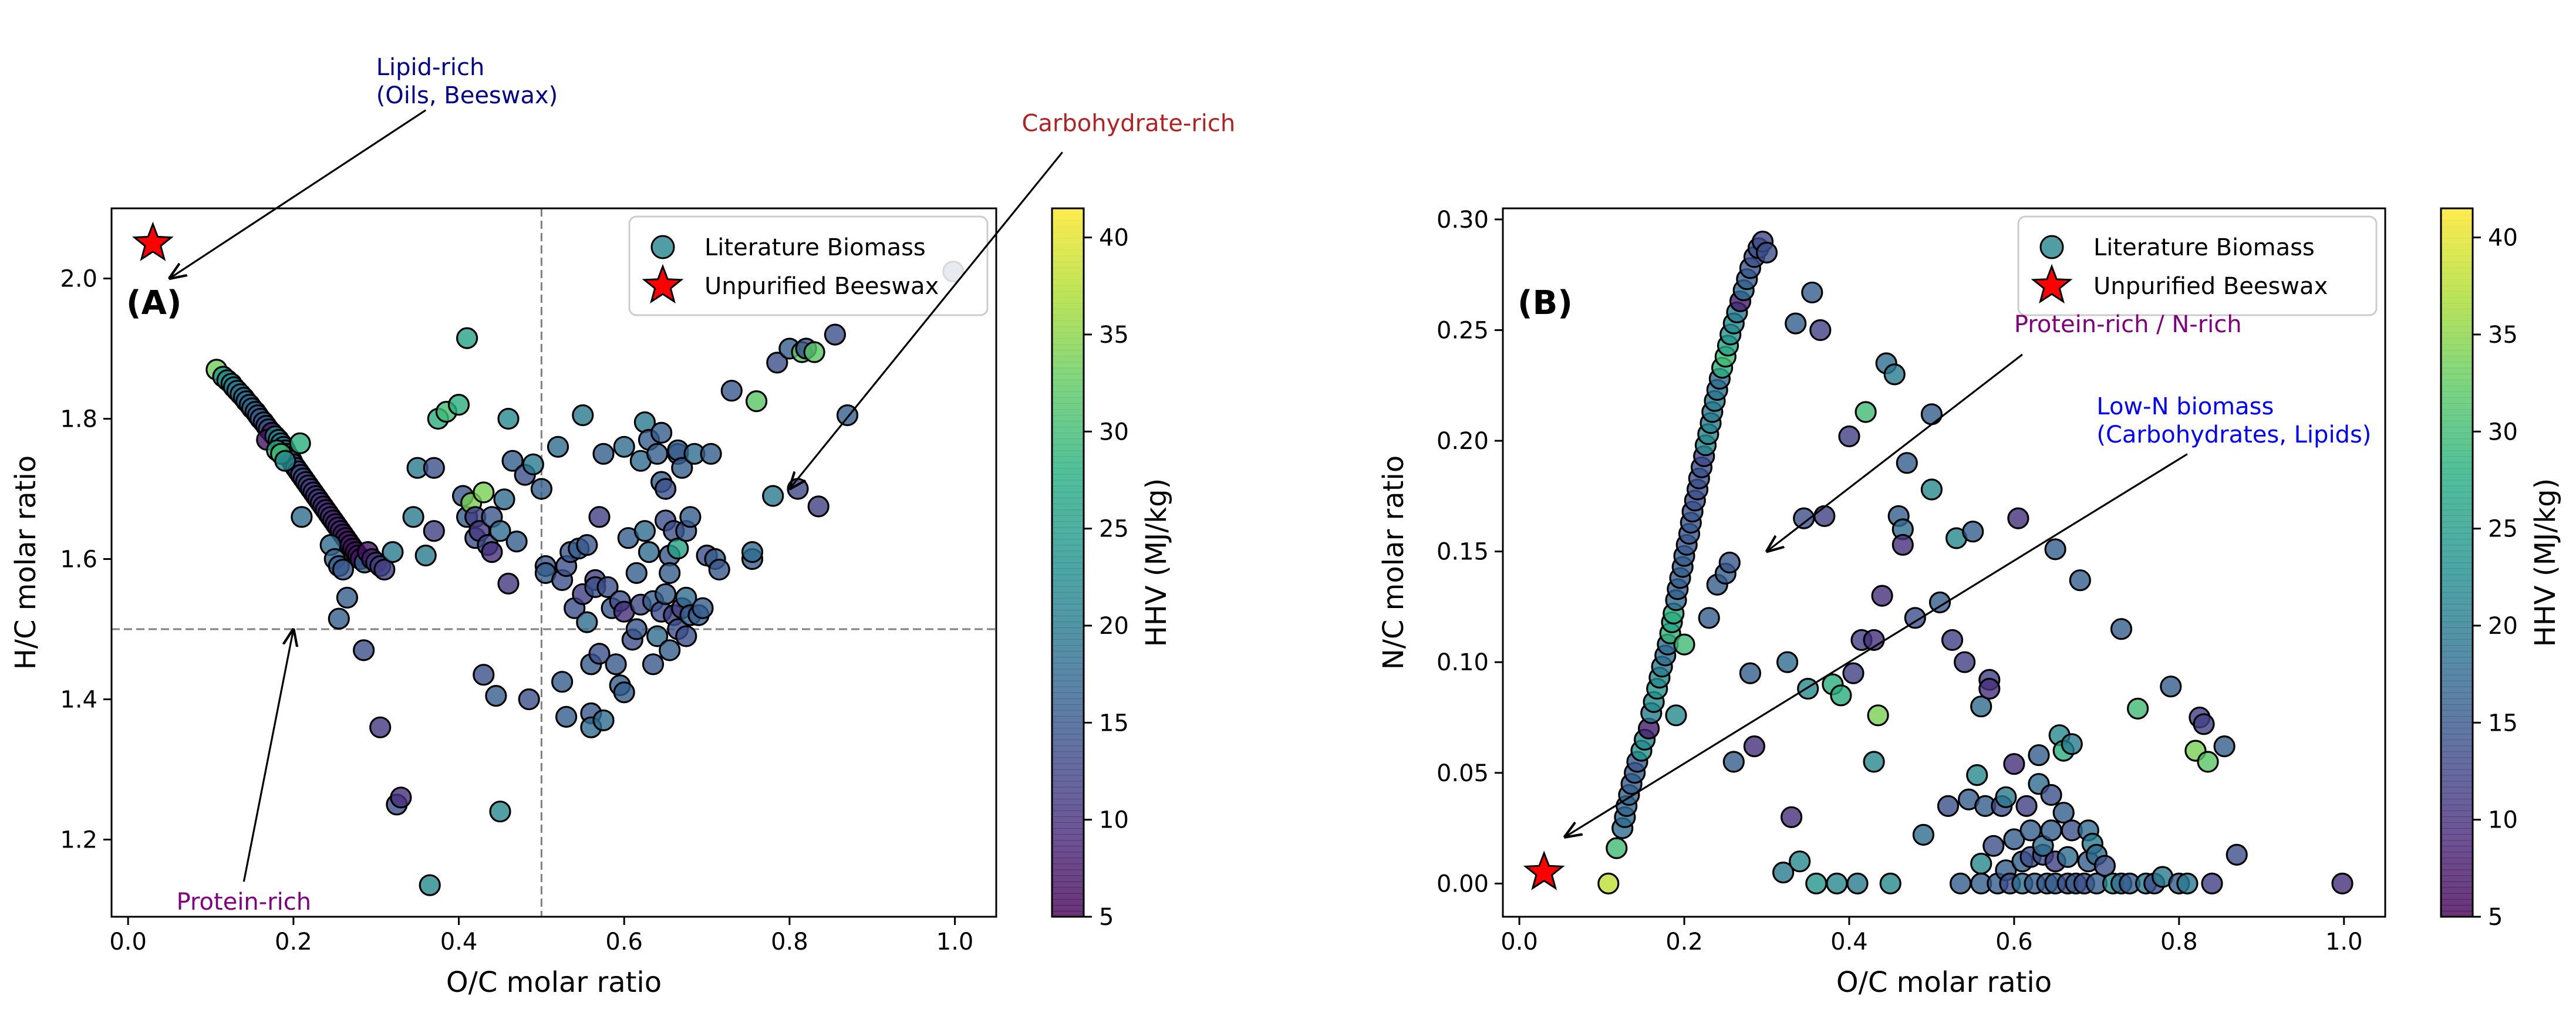 This screenshot has width=2576, height=1013. What do you see at coordinates (78, 419) in the screenshot?
I see `y-tick-label: 1.8` at bounding box center [78, 419].